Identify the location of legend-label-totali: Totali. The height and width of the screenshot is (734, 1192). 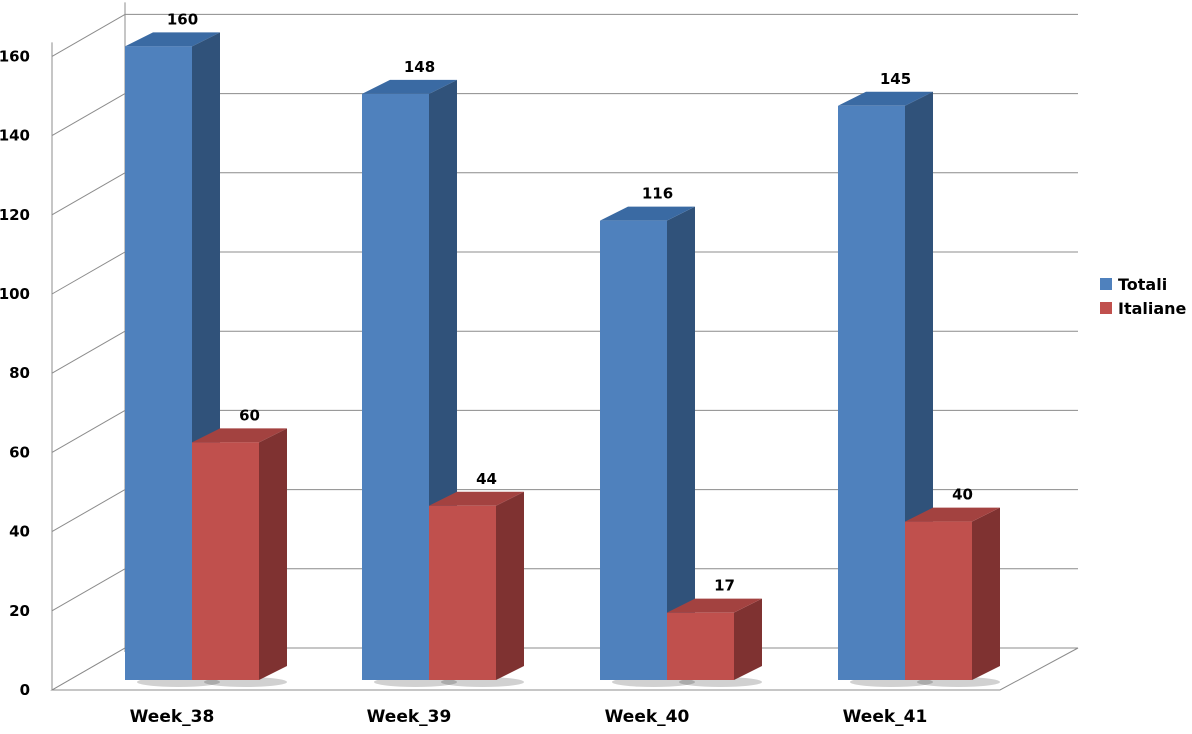
(1143, 284).